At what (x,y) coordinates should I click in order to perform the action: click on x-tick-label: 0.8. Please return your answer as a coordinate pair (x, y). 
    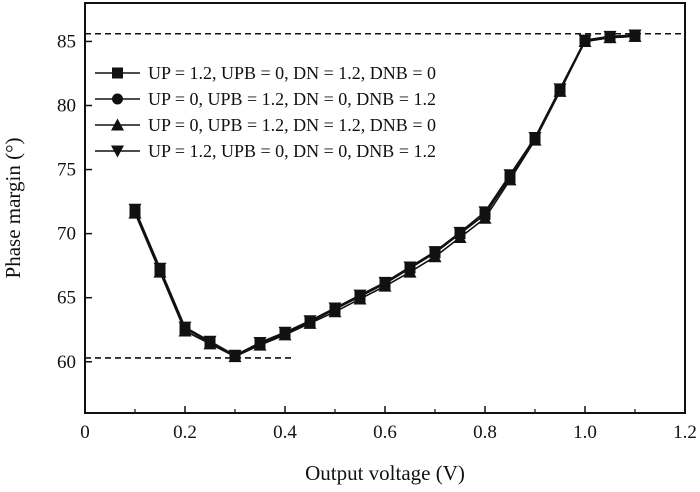
    Looking at the image, I should click on (485, 432).